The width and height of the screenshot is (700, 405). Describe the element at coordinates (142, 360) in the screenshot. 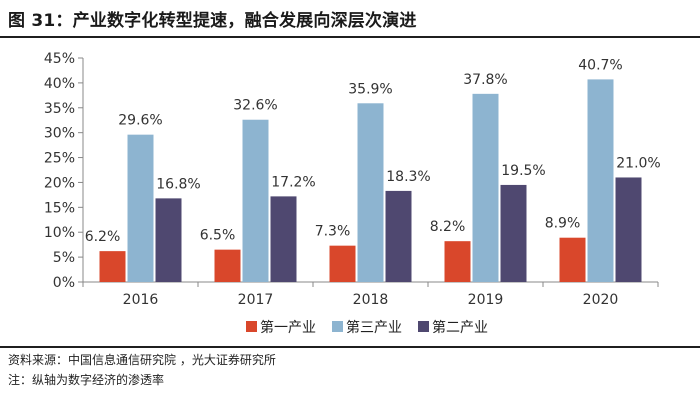

I see `source-note: 资料来源：中国信息通信研究院 ，光大证券研究所` at that location.